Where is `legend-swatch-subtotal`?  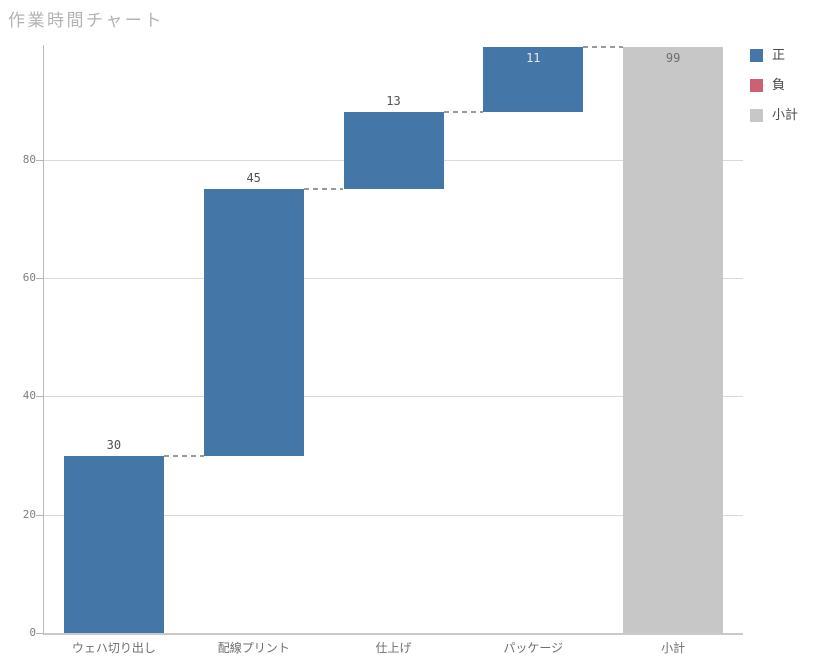
legend-swatch-subtotal is located at coordinates (756, 115).